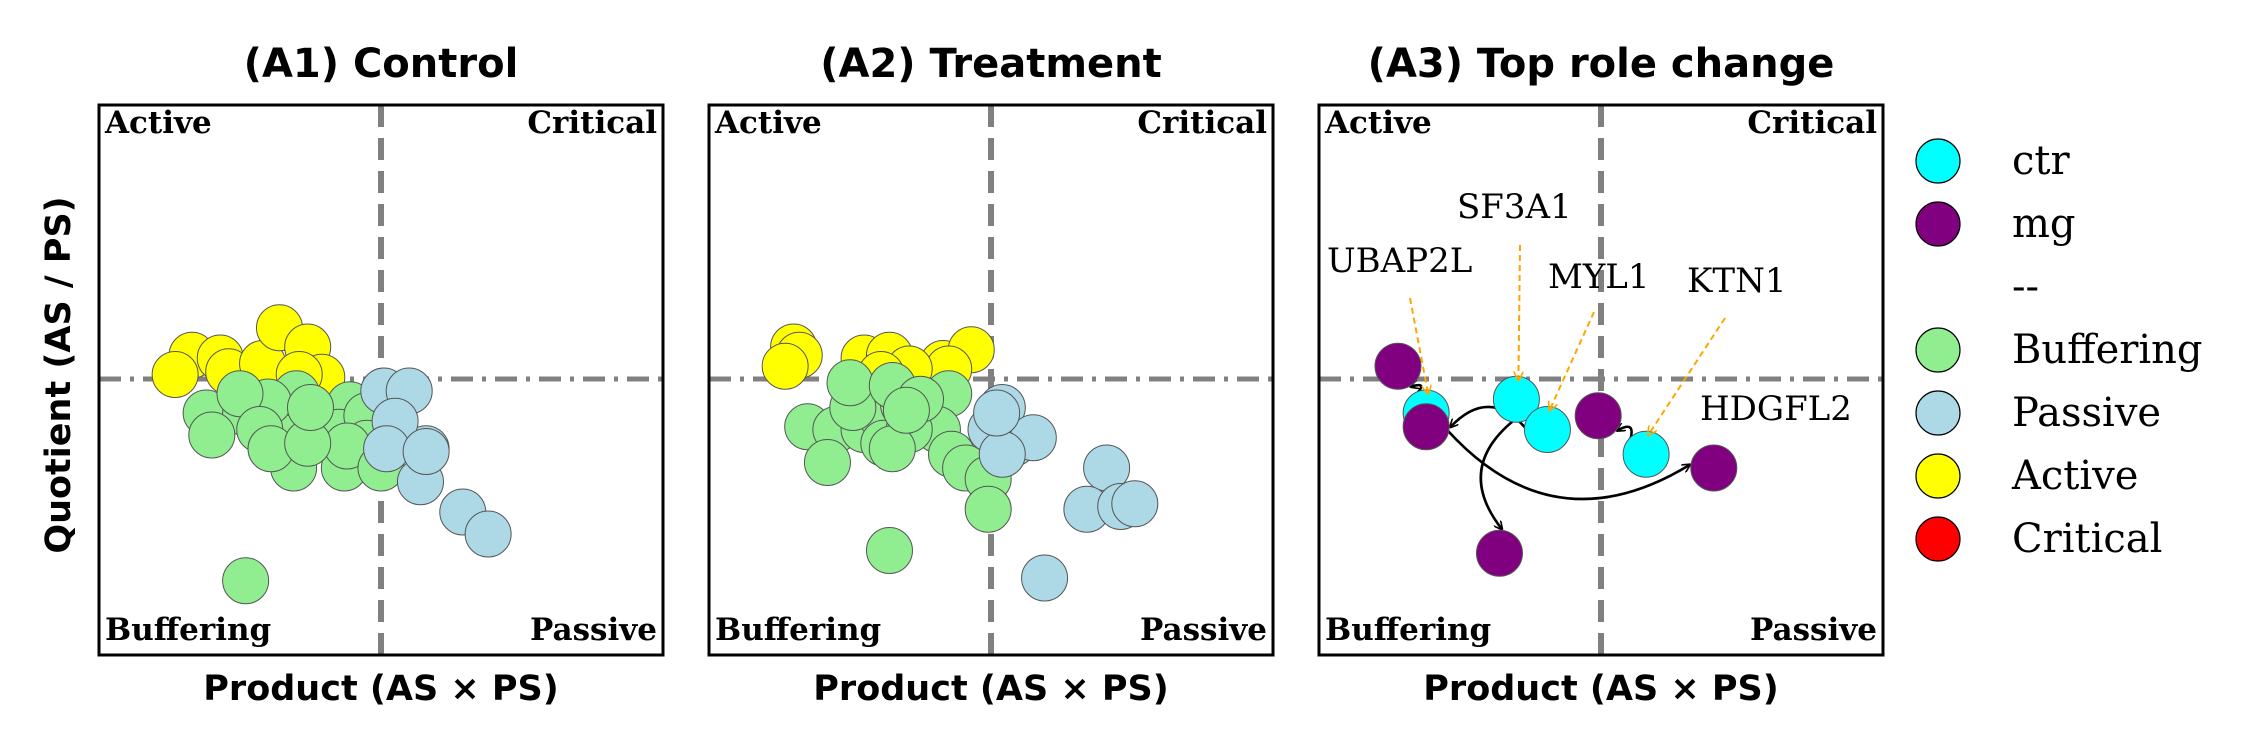 This screenshot has height=750, width=2250. Describe the element at coordinates (1776, 409) in the screenshot. I see `gene-label: HDGFL2` at that location.